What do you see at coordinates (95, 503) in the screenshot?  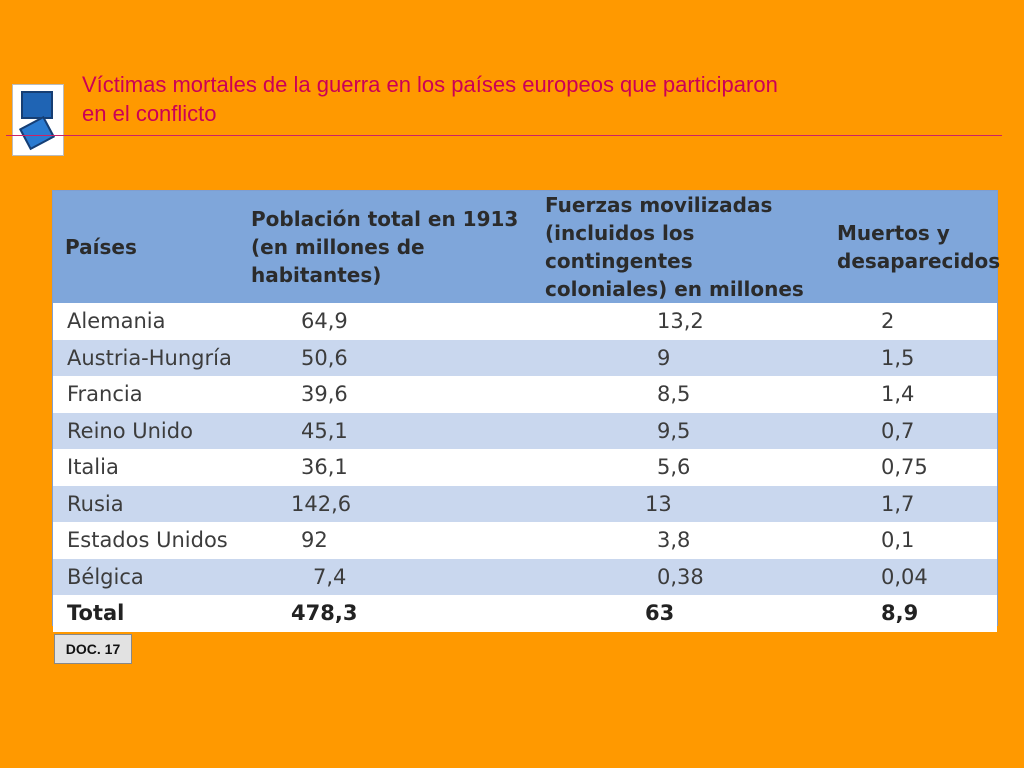 I see `cell-country: Rusia` at bounding box center [95, 503].